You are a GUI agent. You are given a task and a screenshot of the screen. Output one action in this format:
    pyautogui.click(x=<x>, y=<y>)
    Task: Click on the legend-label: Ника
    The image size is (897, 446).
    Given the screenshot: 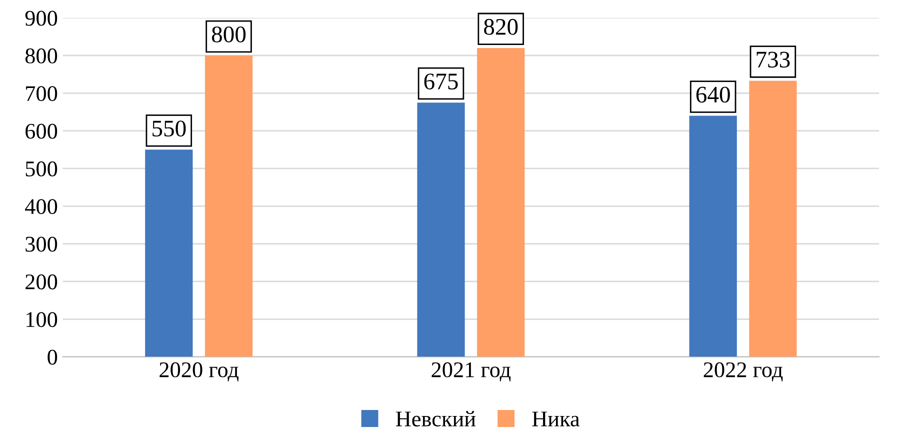 What is the action you would take?
    pyautogui.click(x=556, y=419)
    